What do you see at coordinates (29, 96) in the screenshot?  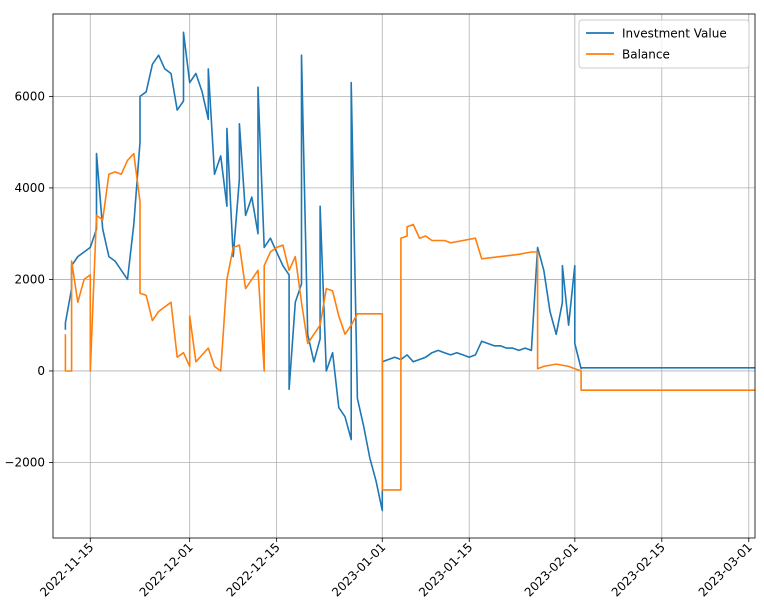 I see `y-tick-label-4: 6000` at bounding box center [29, 96].